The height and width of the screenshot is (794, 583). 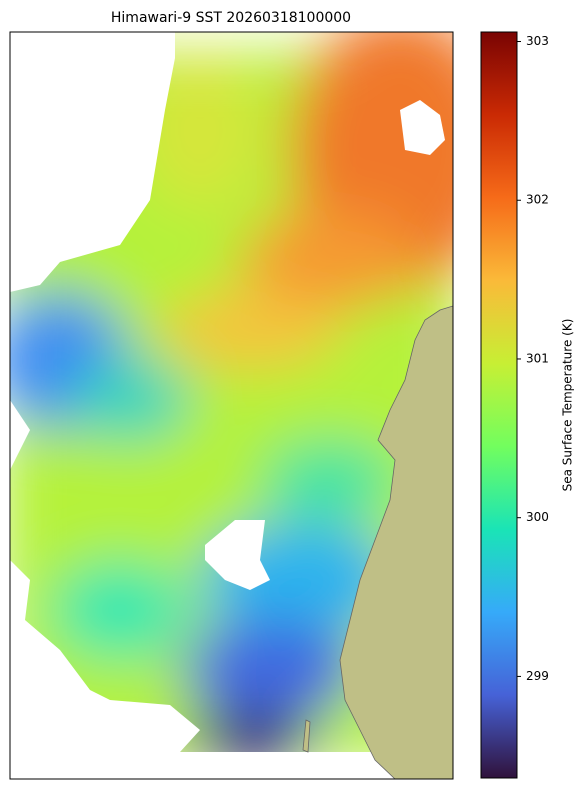 What do you see at coordinates (499, 405) in the screenshot?
I see `colorbar` at bounding box center [499, 405].